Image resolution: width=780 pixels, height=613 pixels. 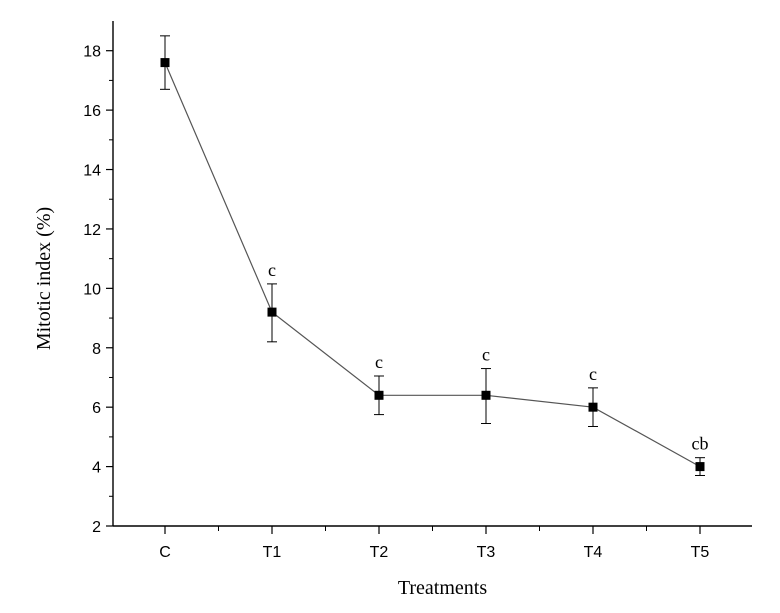 I want to click on y-tick-label: 14, so click(x=92, y=171).